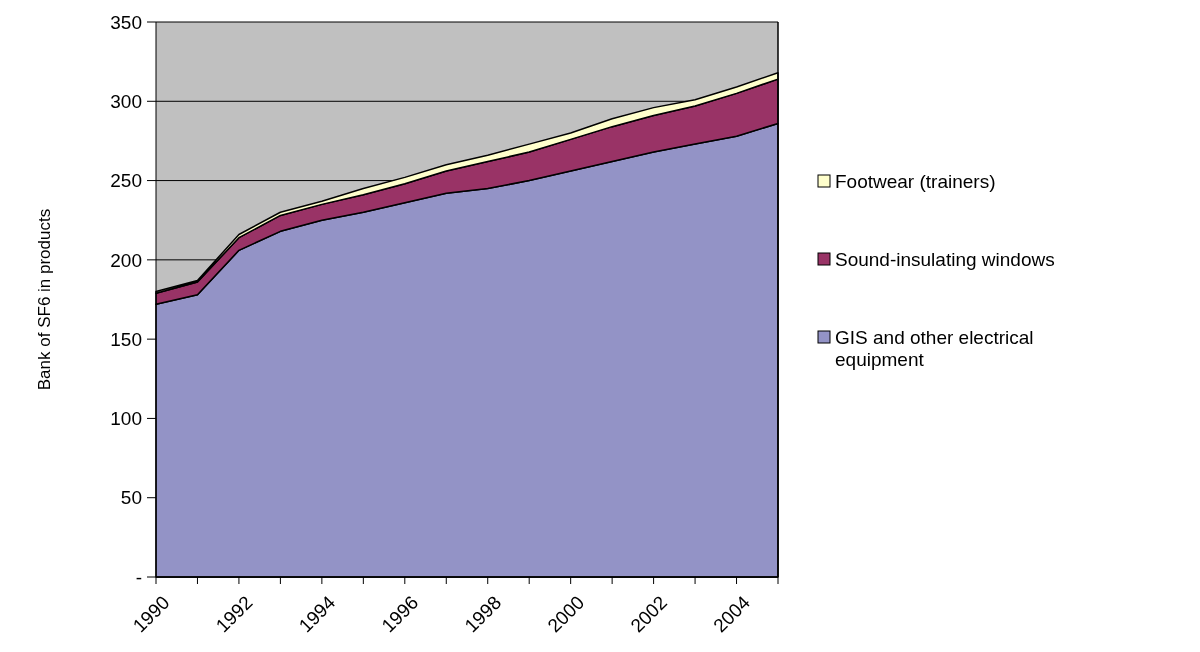 The width and height of the screenshot is (1200, 652). I want to click on y-tick-label: 150, so click(126, 339).